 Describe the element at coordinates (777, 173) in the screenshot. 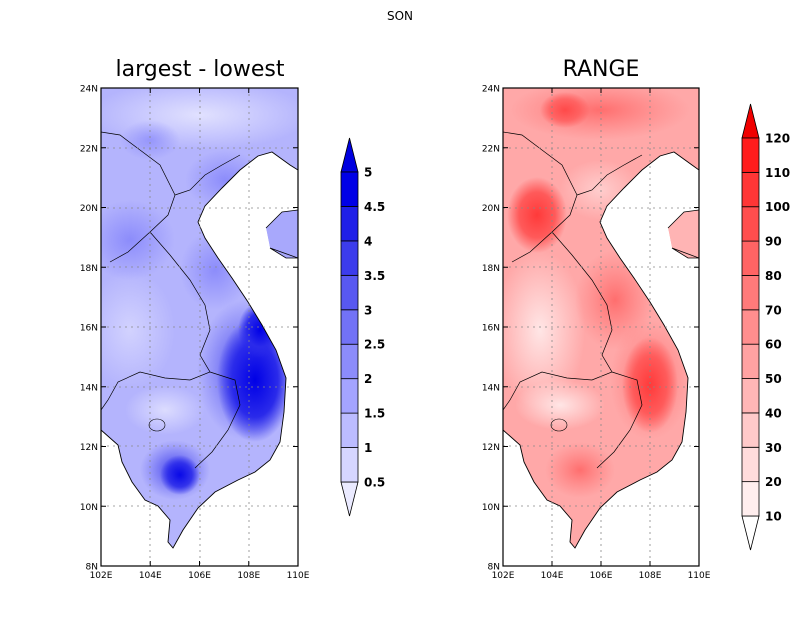

I see `colorbar-label: 110` at that location.